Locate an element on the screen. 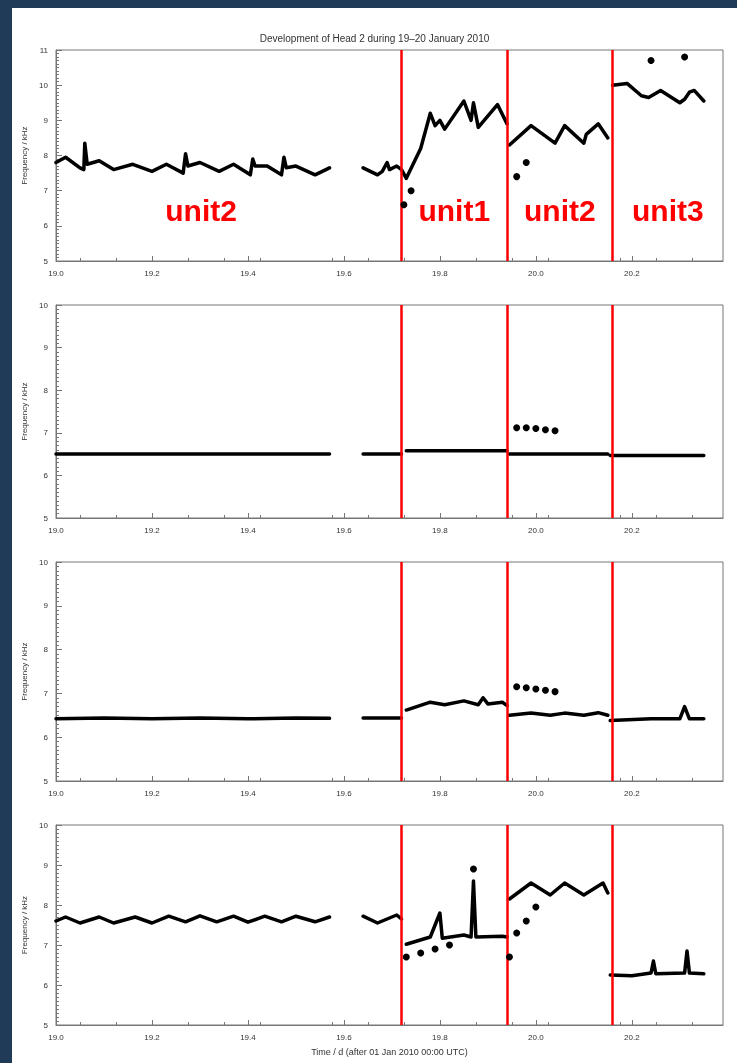  chart-title: Development of Head 2 during 19–20 January 2010 is located at coordinates (374, 38).